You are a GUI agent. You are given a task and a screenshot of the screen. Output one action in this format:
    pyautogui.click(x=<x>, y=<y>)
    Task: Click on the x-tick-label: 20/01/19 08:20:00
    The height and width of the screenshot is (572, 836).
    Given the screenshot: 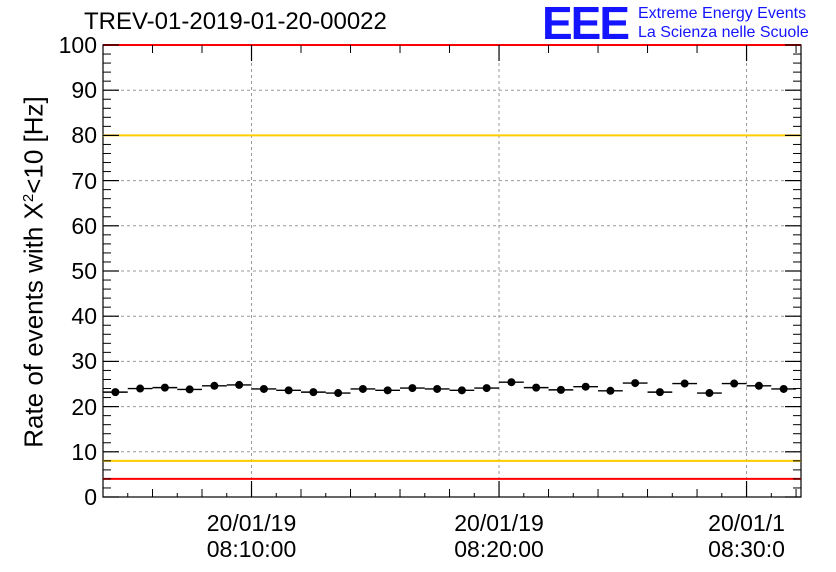 What is the action you would take?
    pyautogui.click(x=499, y=536)
    